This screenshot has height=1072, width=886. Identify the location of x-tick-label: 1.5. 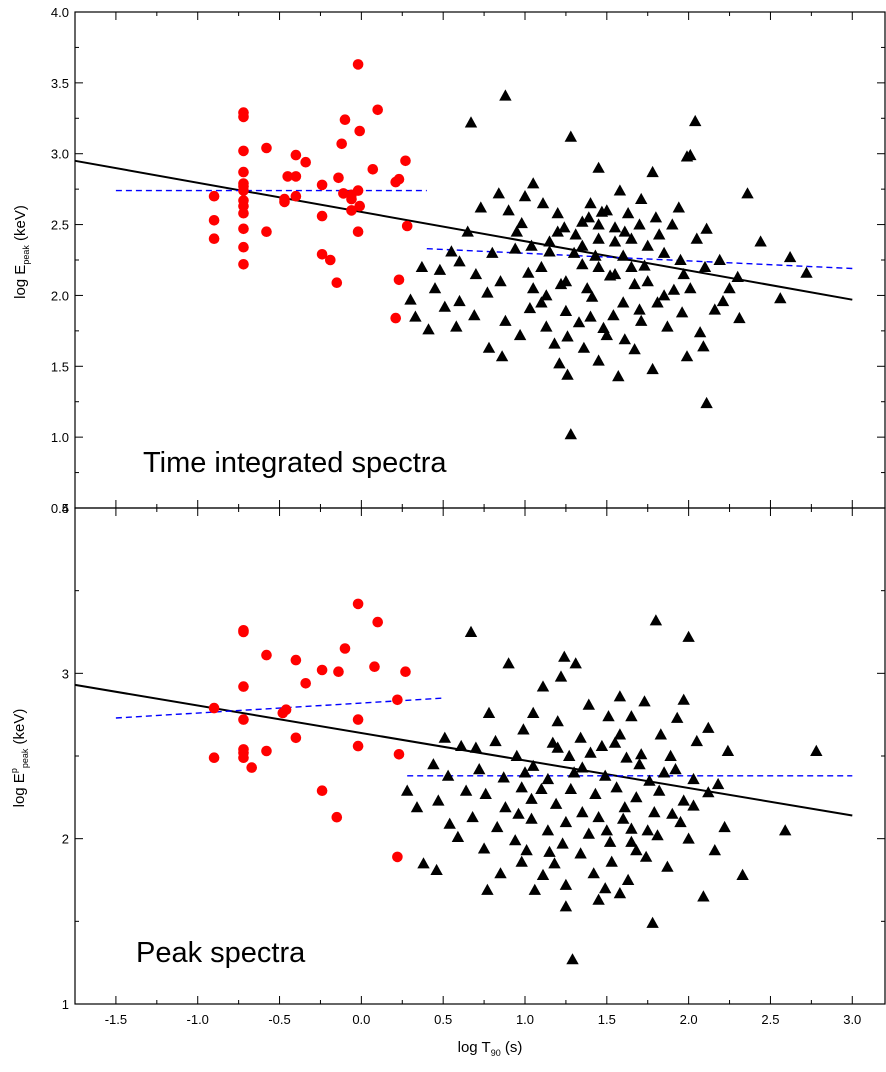
(607, 1019).